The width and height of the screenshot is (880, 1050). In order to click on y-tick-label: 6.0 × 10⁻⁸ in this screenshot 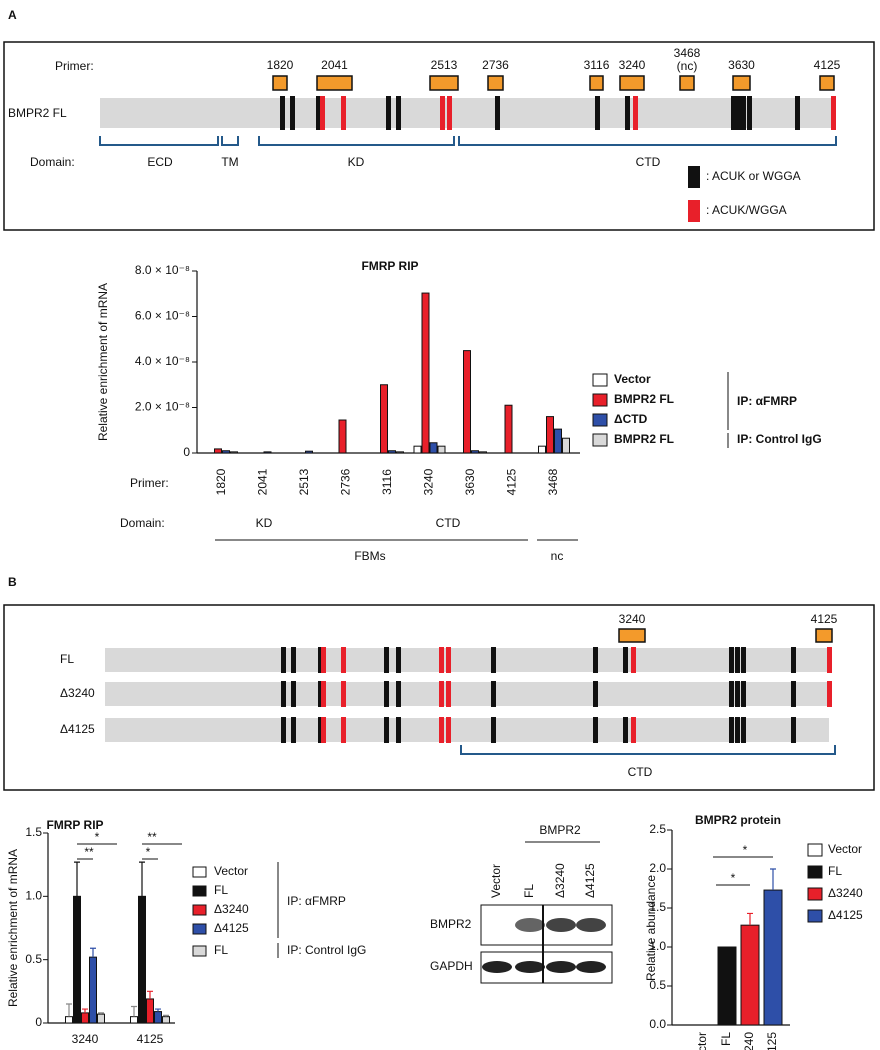, I will do `click(162, 316)`.